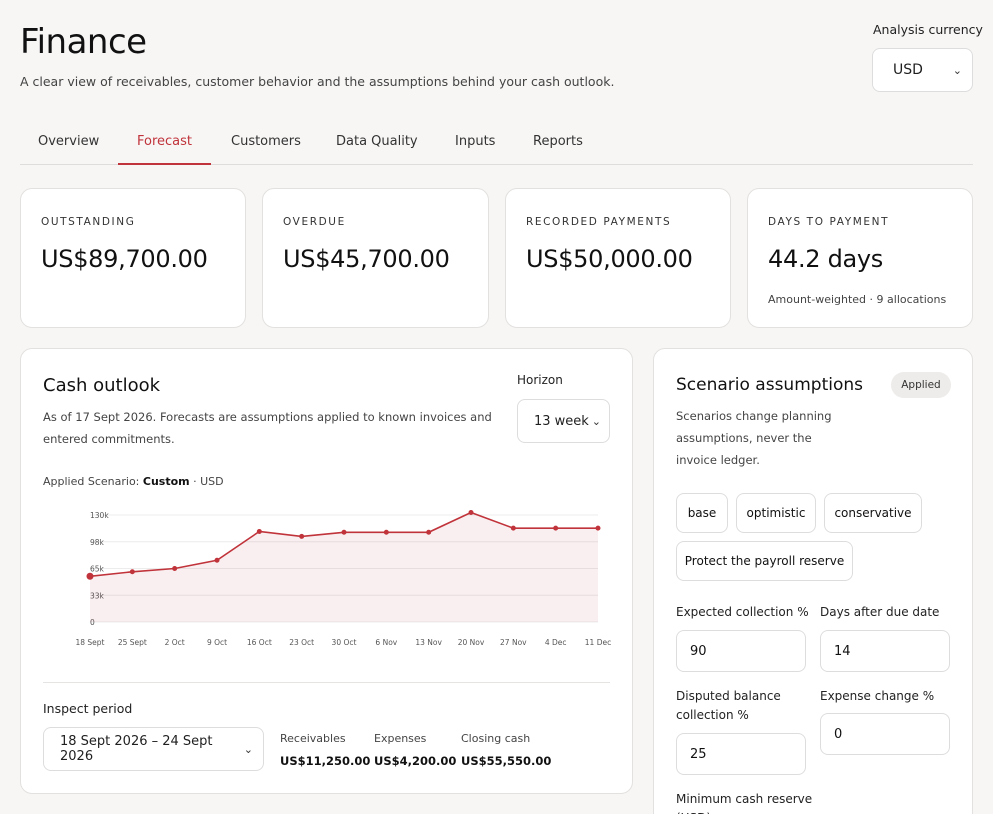 Image resolution: width=993 pixels, height=814 pixels. What do you see at coordinates (873, 513) in the screenshot?
I see `preset-conservative-button: conservative` at bounding box center [873, 513].